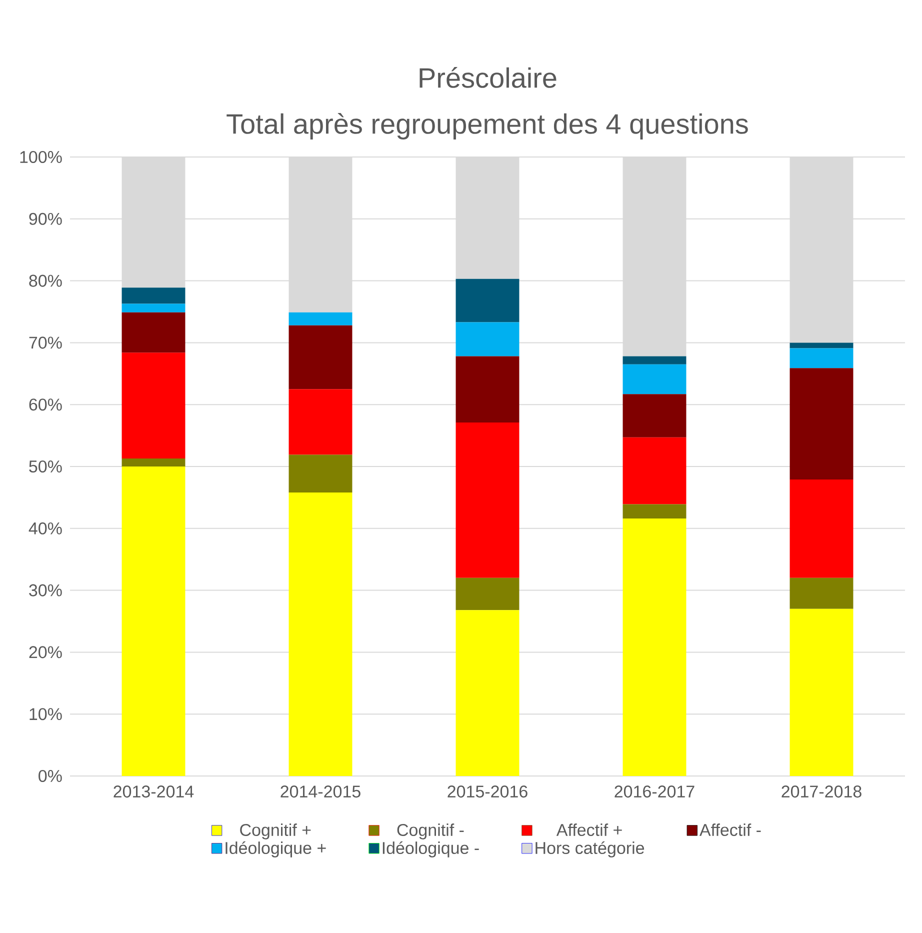  Describe the element at coordinates (46, 714) in the screenshot. I see `y-tick-label: 10%` at that location.